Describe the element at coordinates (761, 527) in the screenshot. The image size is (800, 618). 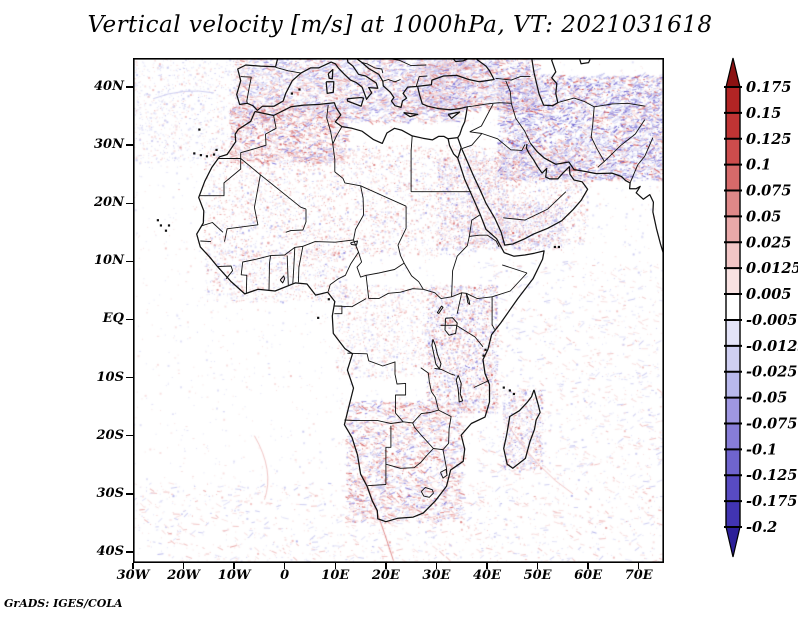
I see `colorbar-label: -0.2` at that location.